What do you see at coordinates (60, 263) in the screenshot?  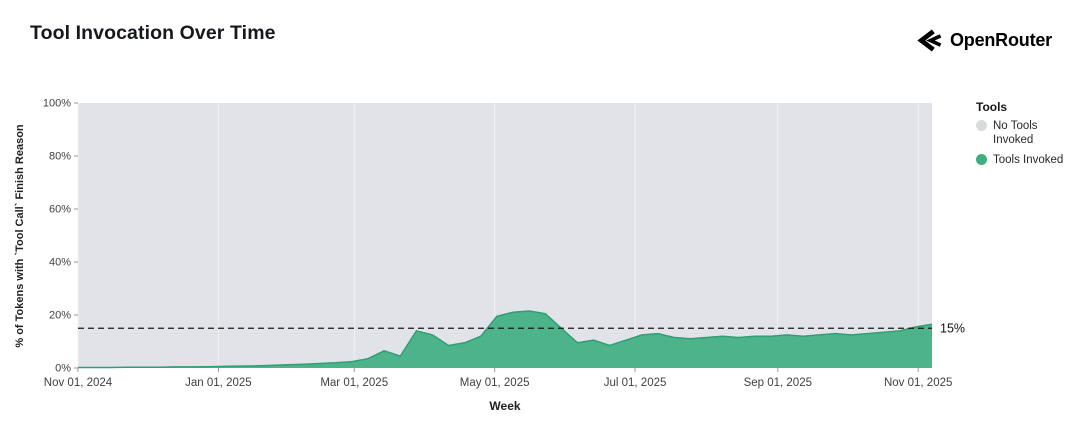 I see `y-tick-label: 40%` at bounding box center [60, 263].